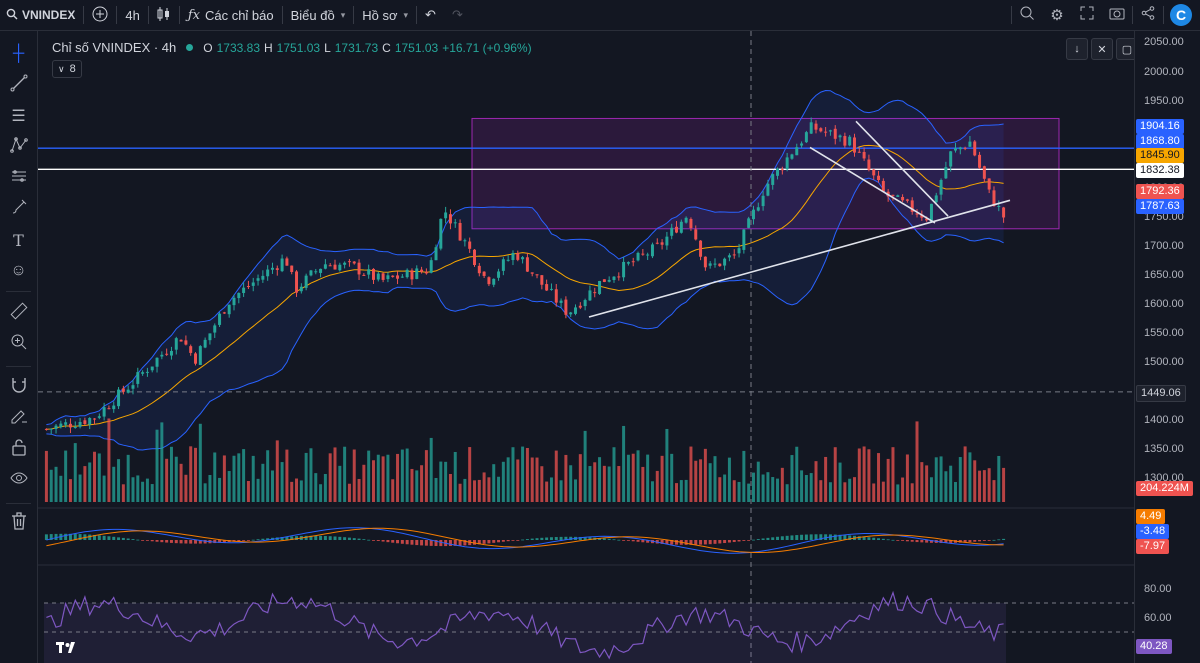  Describe the element at coordinates (18, 178) in the screenshot. I see `forecast-tool` at that location.